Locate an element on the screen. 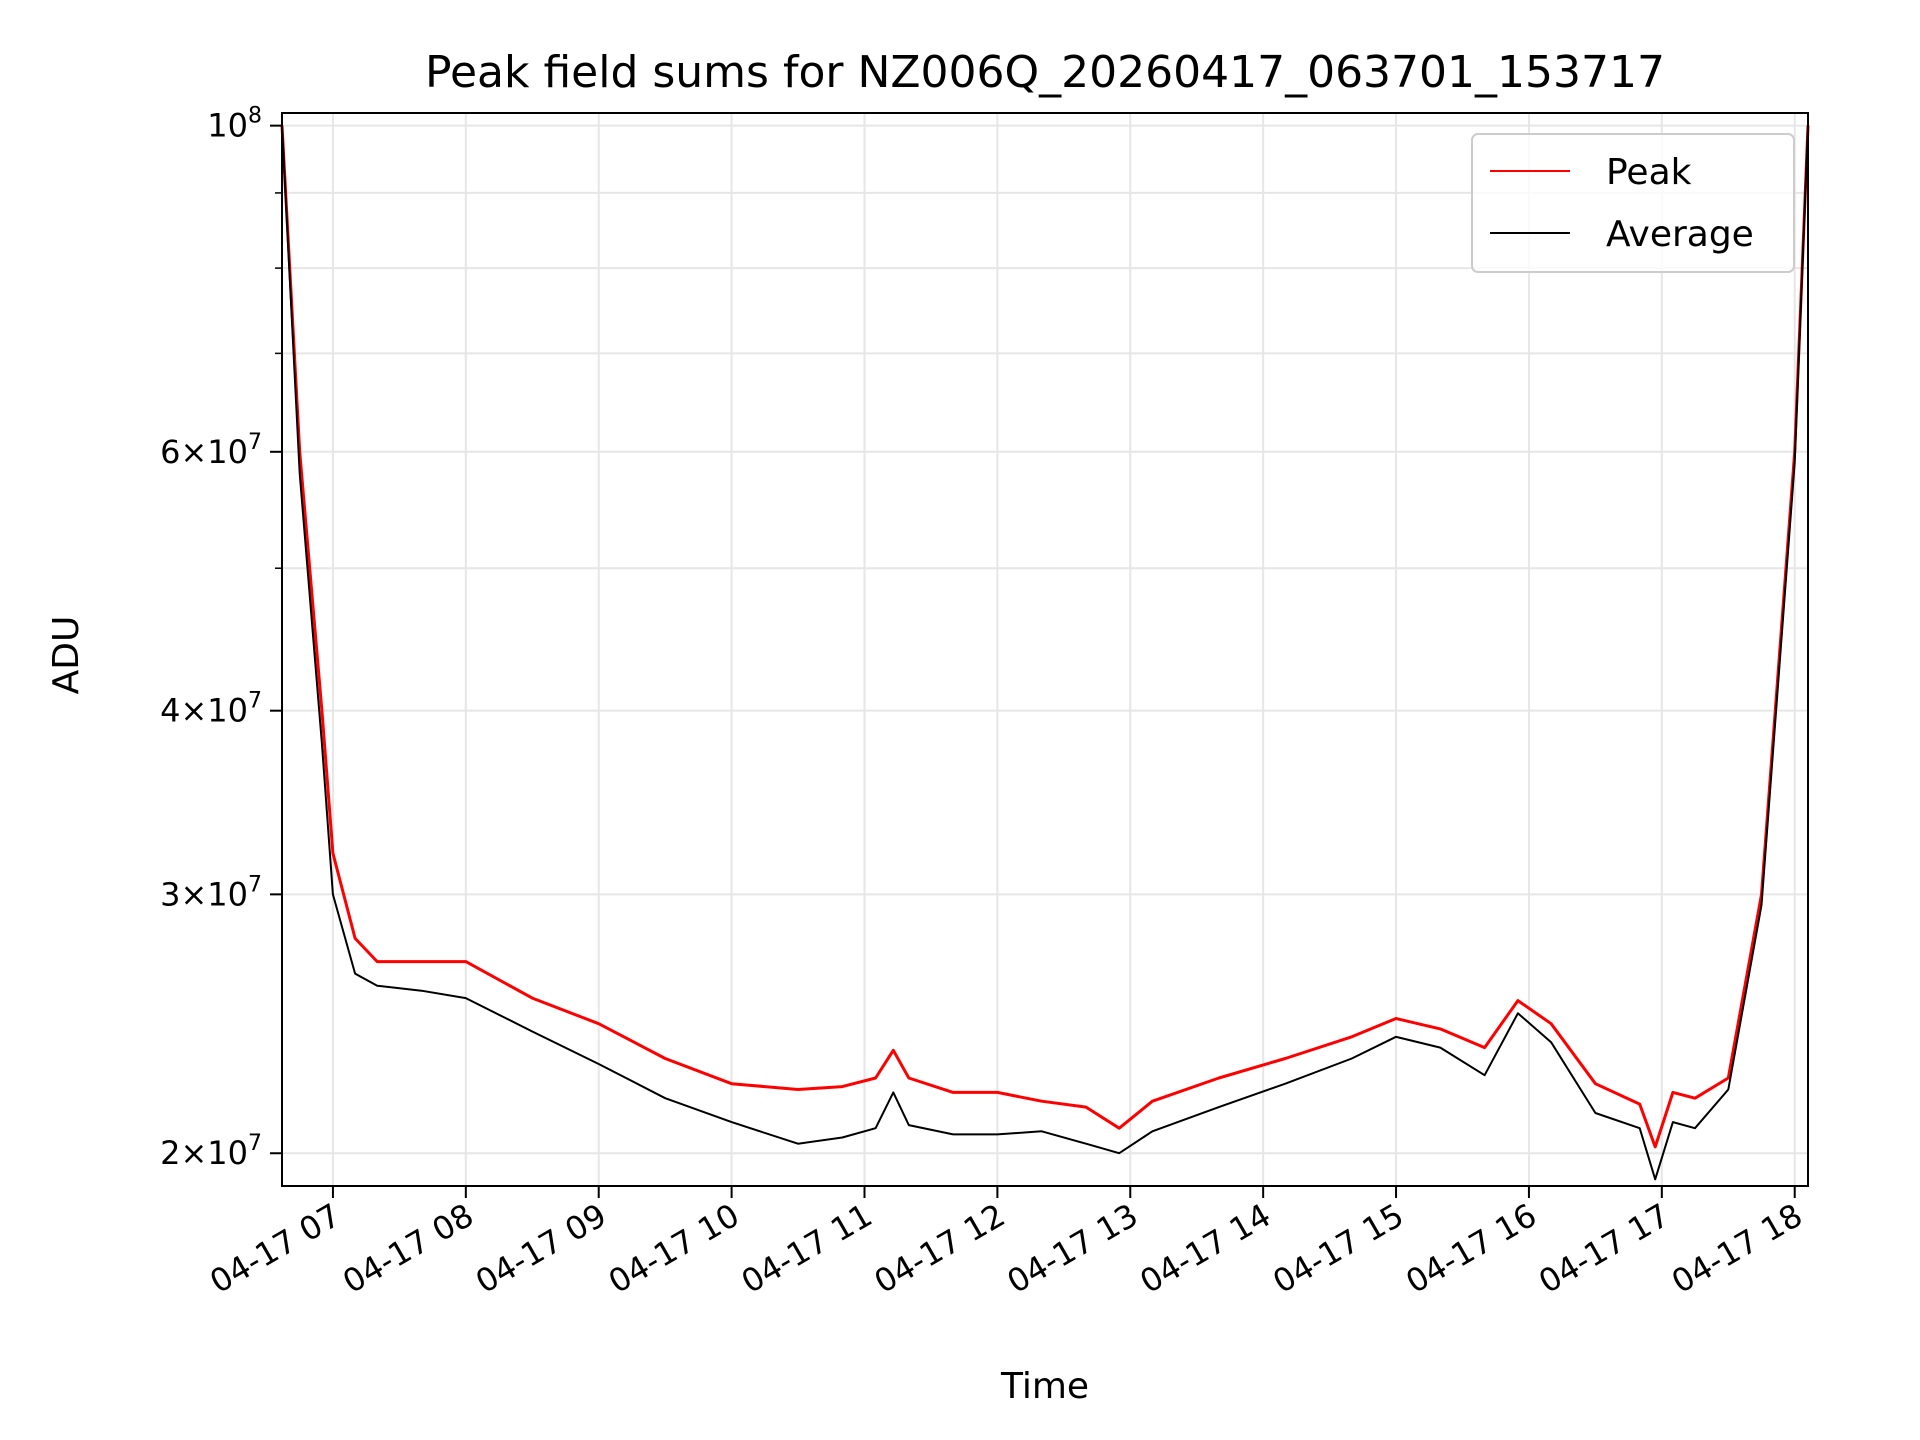 The image size is (1920, 1440). x-axis-label: Time is located at coordinates (1044, 1386).